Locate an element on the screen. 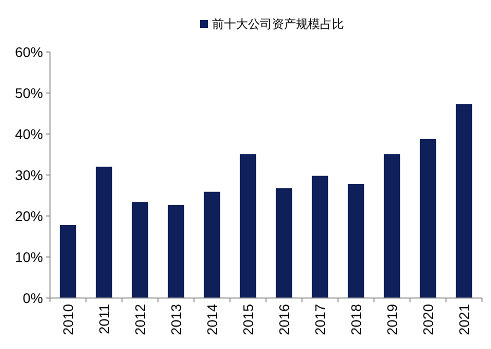 The width and height of the screenshot is (491, 349). x-tick-label: 2019 is located at coordinates (392, 320).